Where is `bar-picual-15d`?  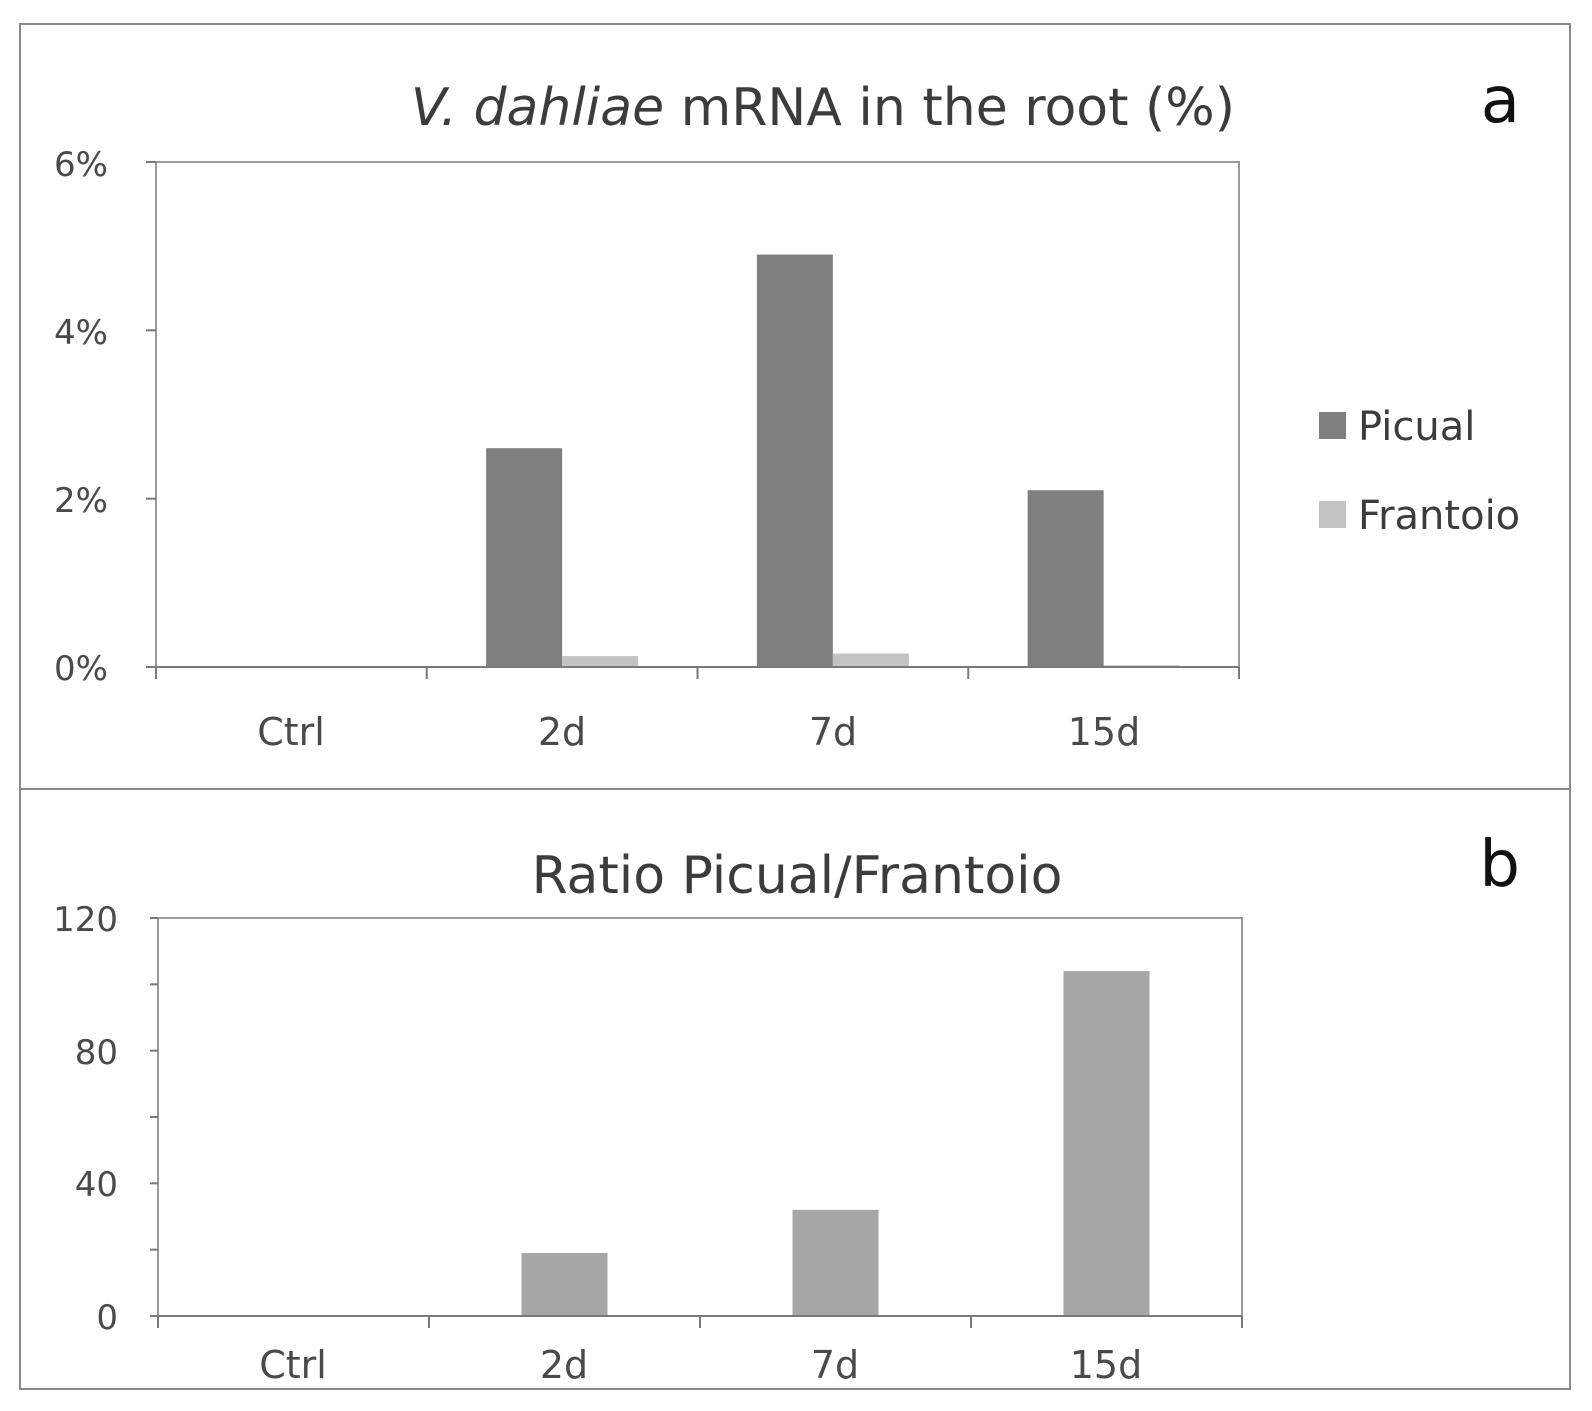
bar-picual-15d is located at coordinates (1065, 578).